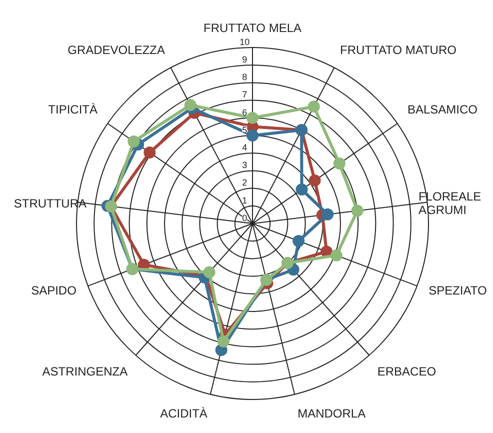 Image resolution: width=493 pixels, height=433 pixels. I want to click on spoke-label: ERBACEO, so click(406, 371).